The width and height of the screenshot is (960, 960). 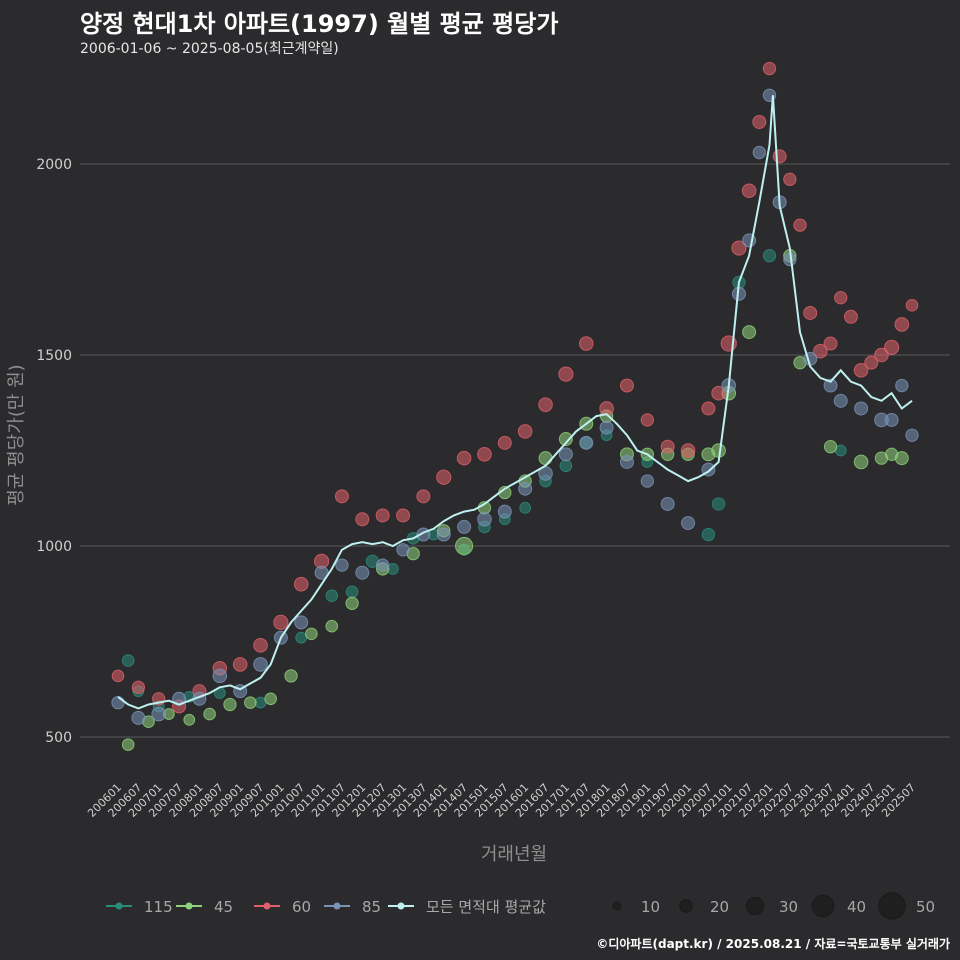 I want to click on size-legend-label-10: 10, so click(x=650, y=907).